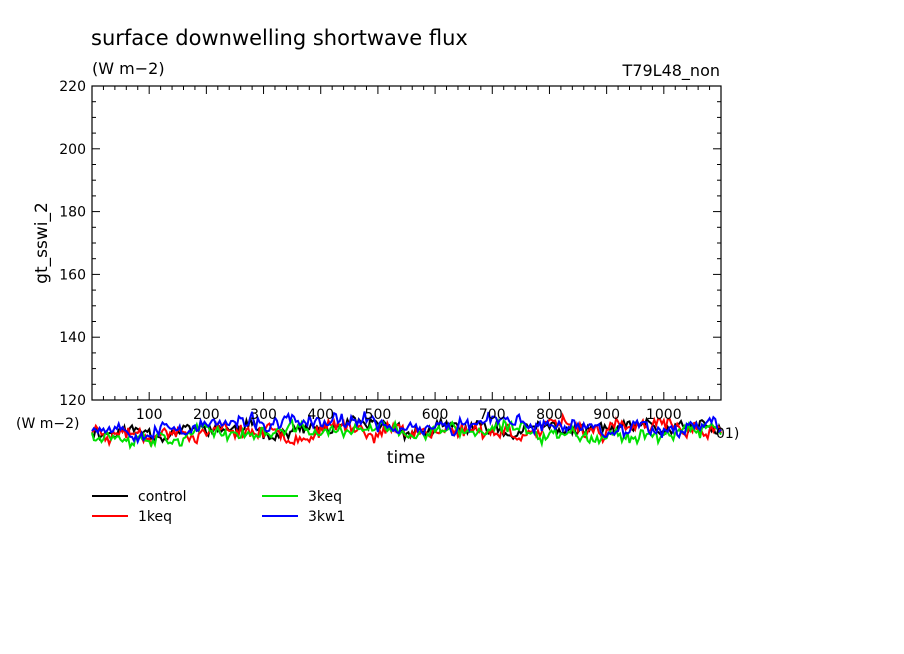 Image resolution: width=904 pixels, height=654 pixels. What do you see at coordinates (128, 68) in the screenshot?
I see `units-label: (W m−2)` at bounding box center [128, 68].